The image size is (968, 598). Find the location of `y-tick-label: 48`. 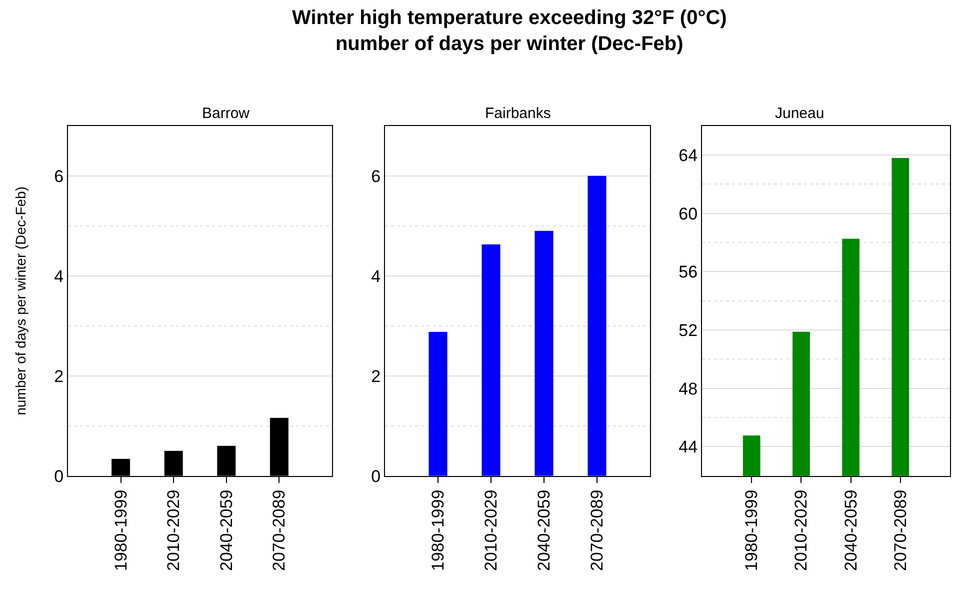

y-tick-label: 48 is located at coordinates (688, 388).